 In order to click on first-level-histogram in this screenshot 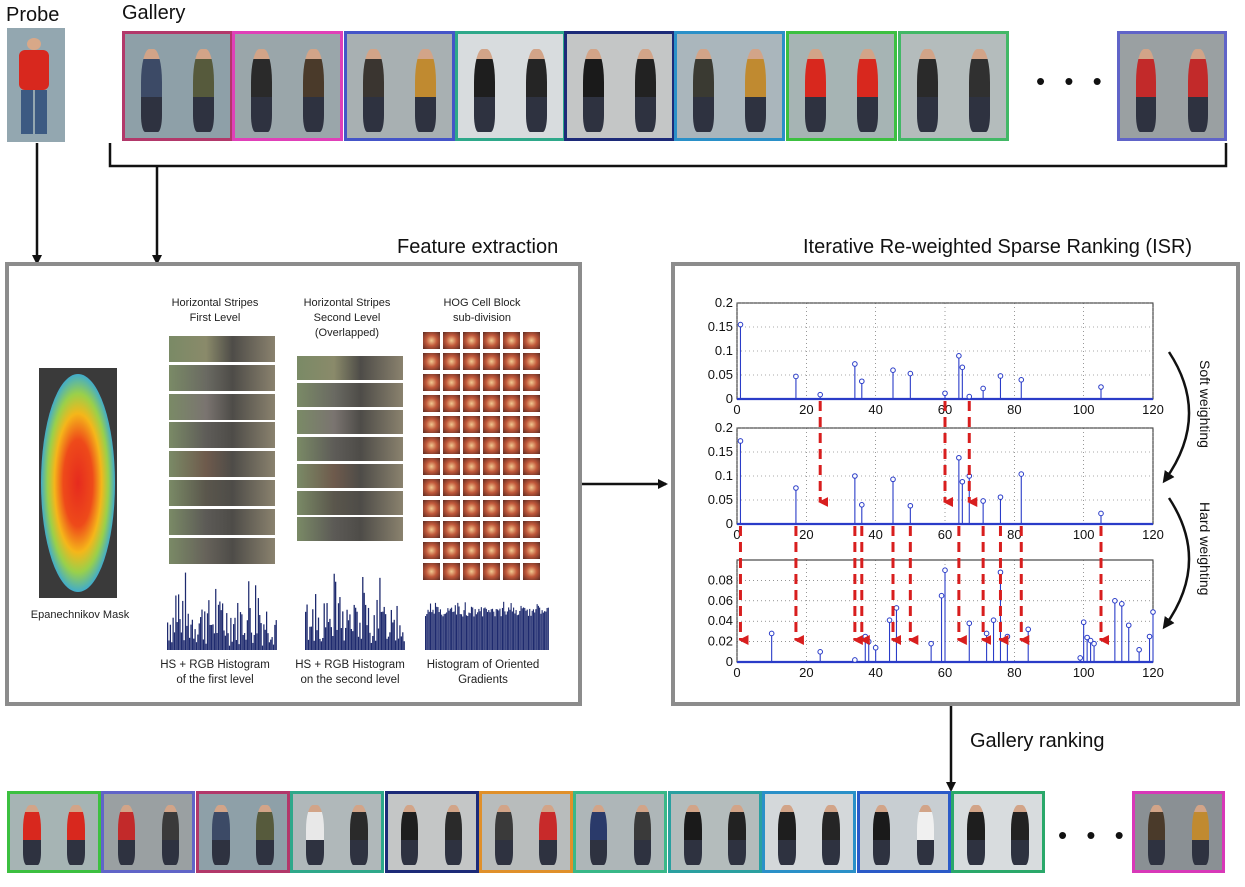, I will do `click(222, 611)`.